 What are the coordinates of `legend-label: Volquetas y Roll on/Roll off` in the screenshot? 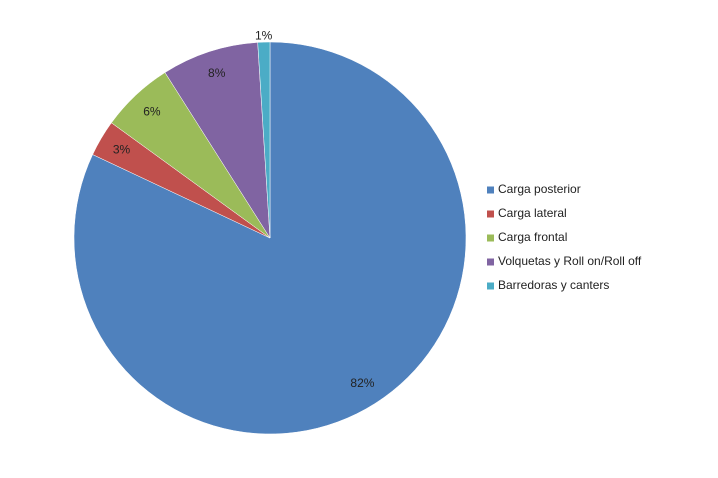 It's located at (570, 261).